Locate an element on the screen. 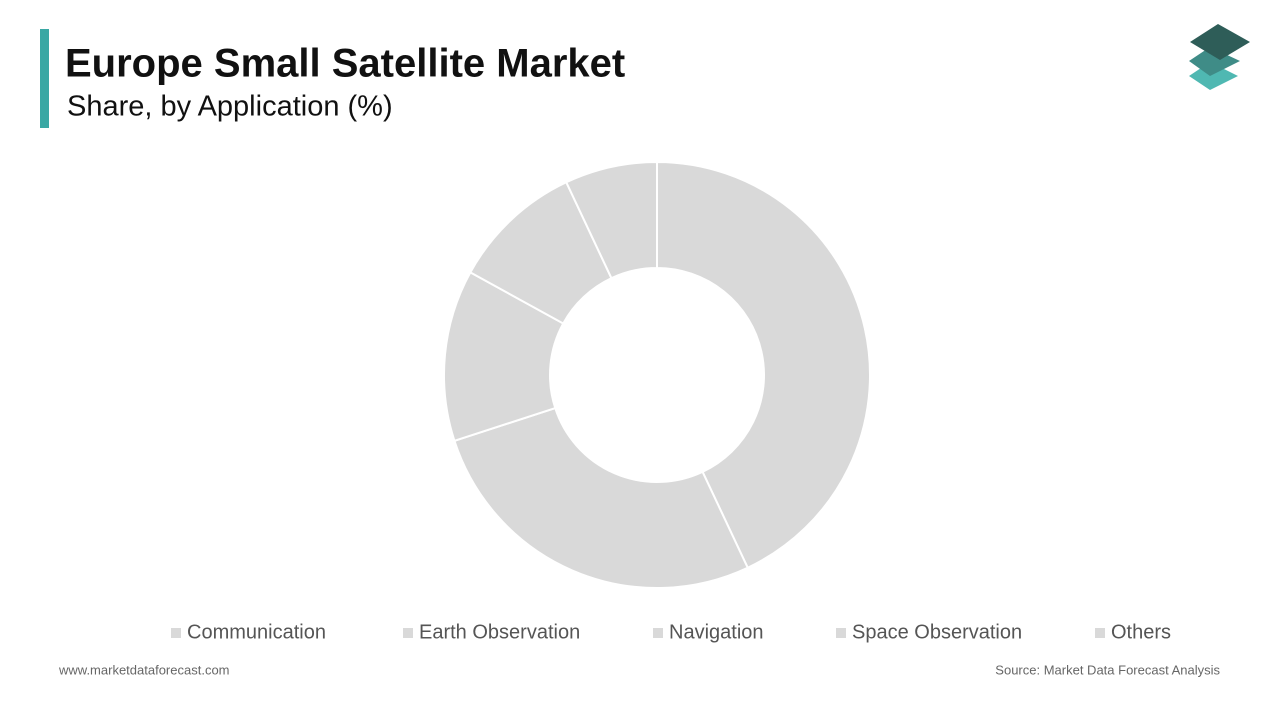 The image size is (1280, 720). chart-subtitle: Share, by Application (%) is located at coordinates (230, 107).